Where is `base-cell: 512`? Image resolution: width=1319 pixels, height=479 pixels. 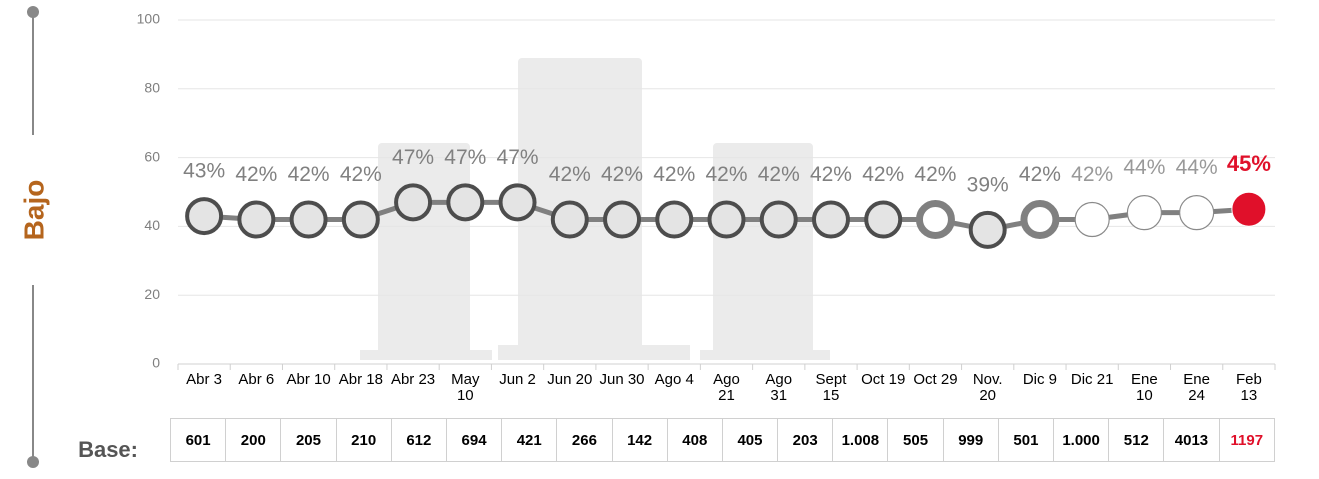
base-cell: 512 is located at coordinates (1136, 440).